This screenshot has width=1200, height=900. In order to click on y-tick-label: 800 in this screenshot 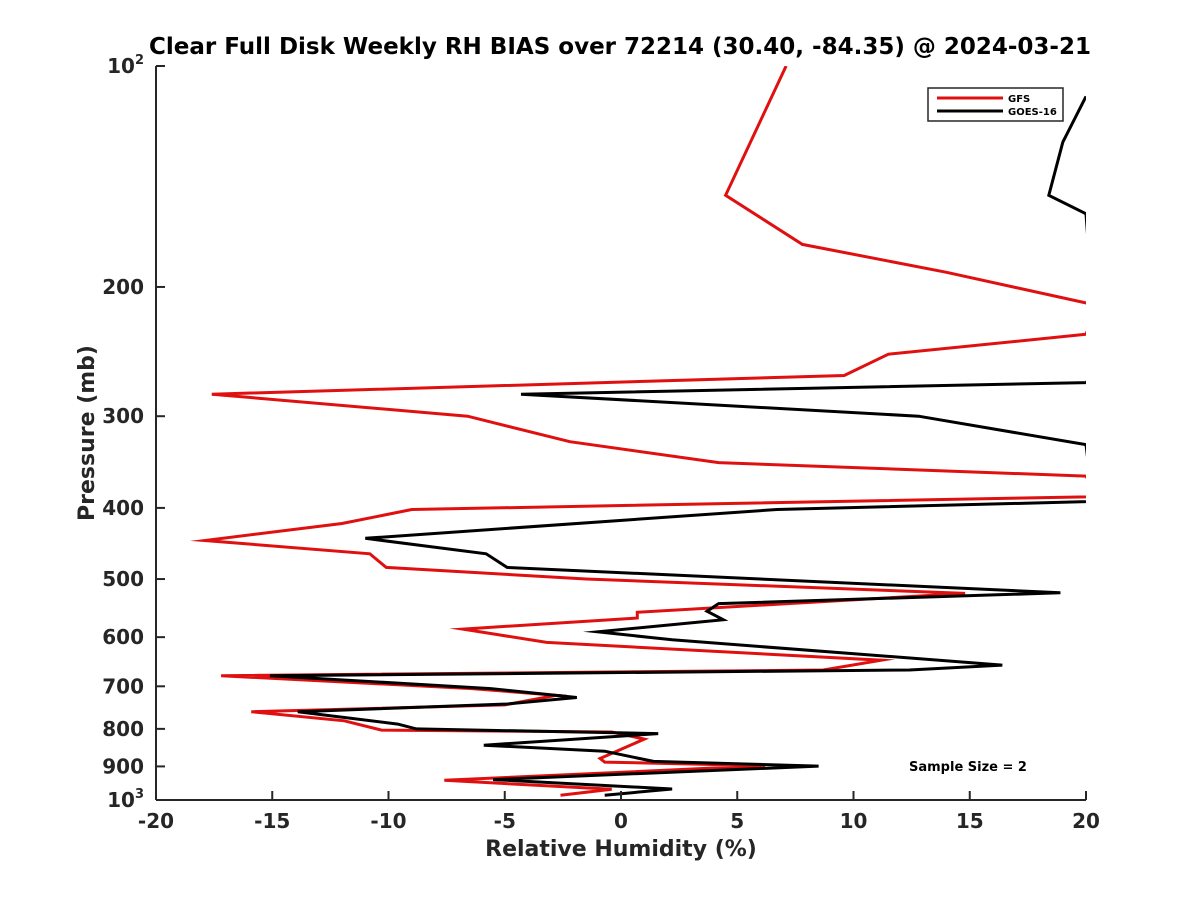, I will do `click(123, 729)`.